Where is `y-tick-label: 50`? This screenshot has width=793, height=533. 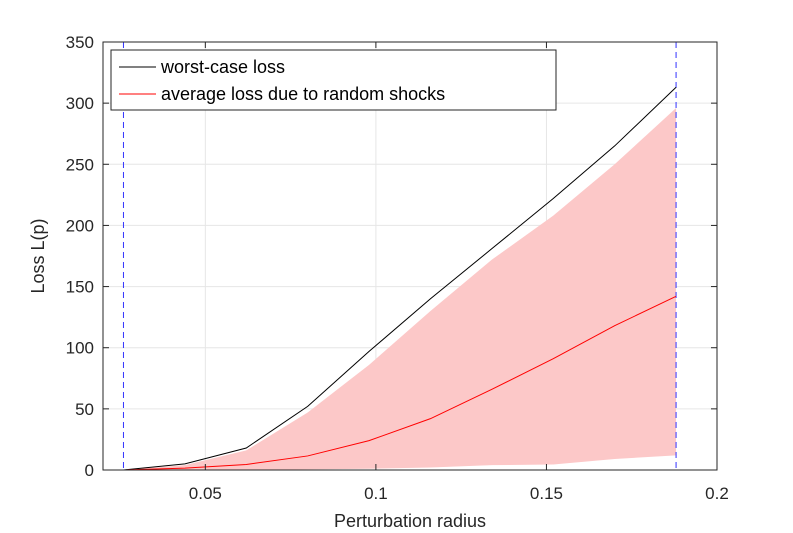
y-tick-label: 50 is located at coordinates (84, 409).